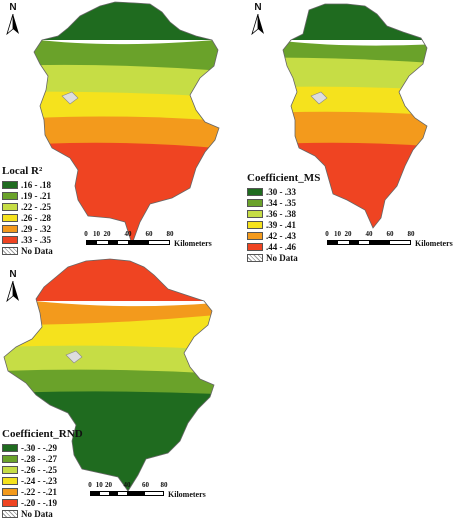 The width and height of the screenshot is (474, 519). Describe the element at coordinates (27, 184) in the screenshot. I see `legend-item: .16 - .18` at that location.